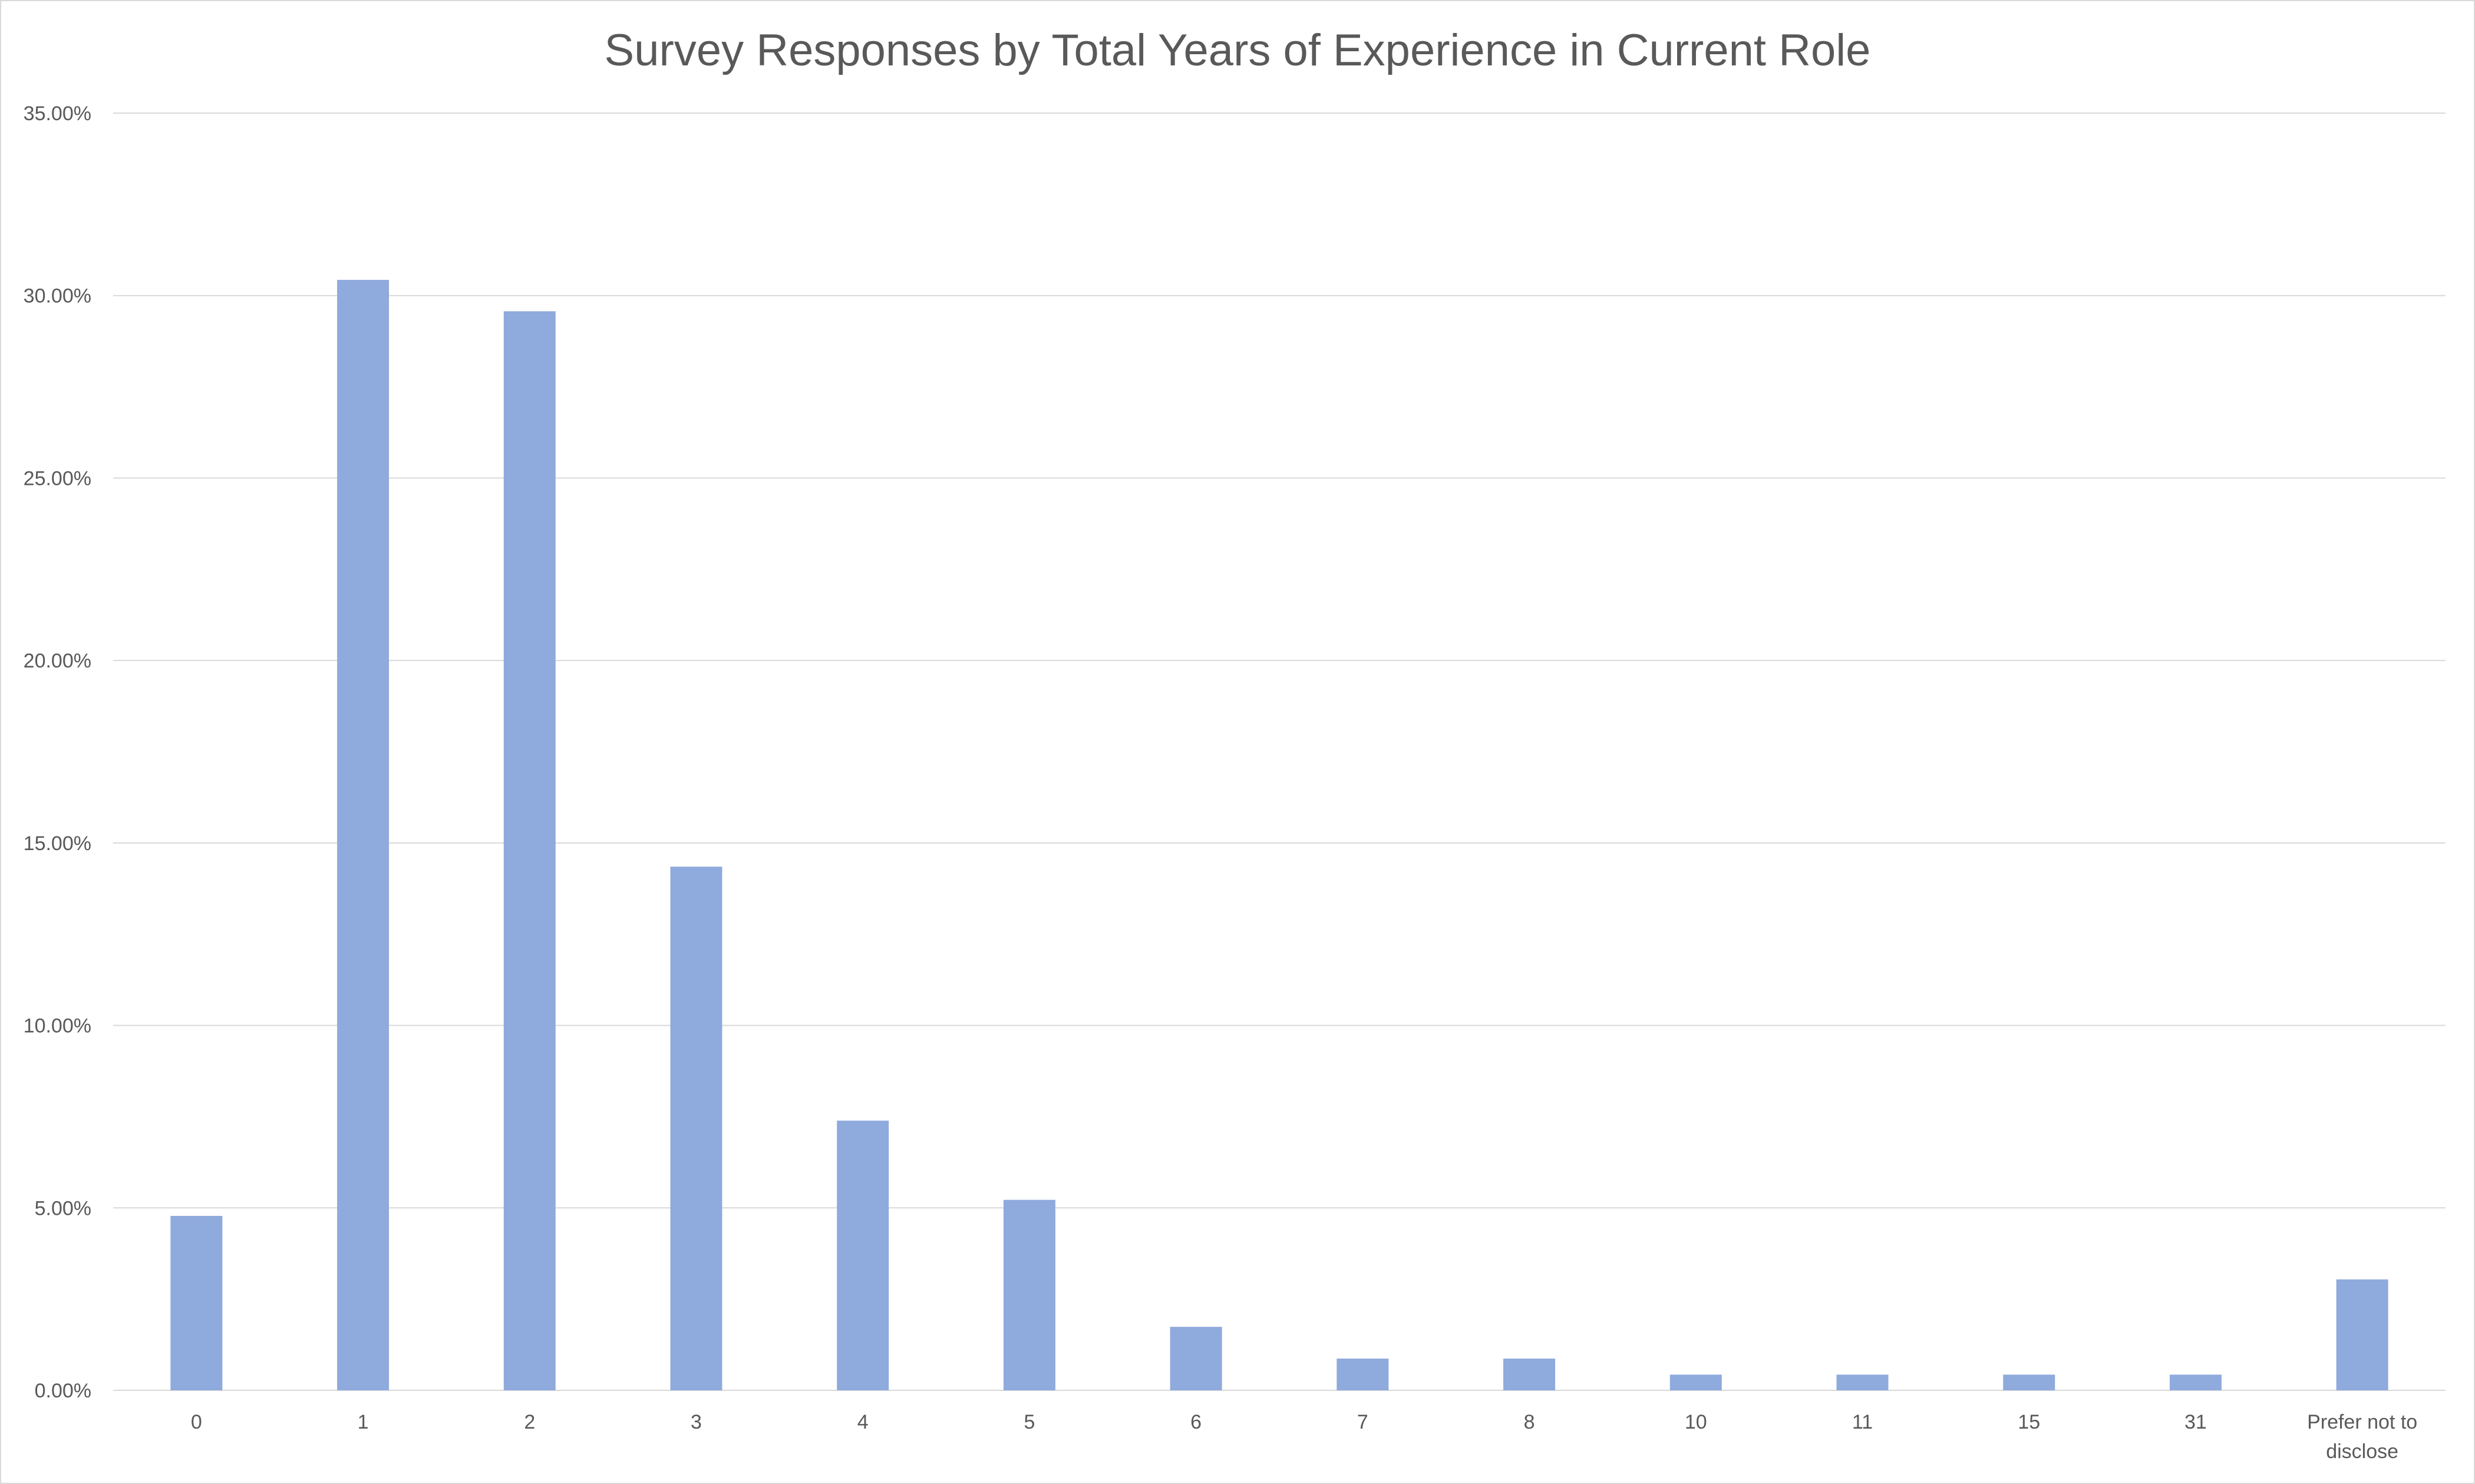 This screenshot has width=2475, height=1484. Describe the element at coordinates (530, 1422) in the screenshot. I see `x-tick-label: 2` at that location.